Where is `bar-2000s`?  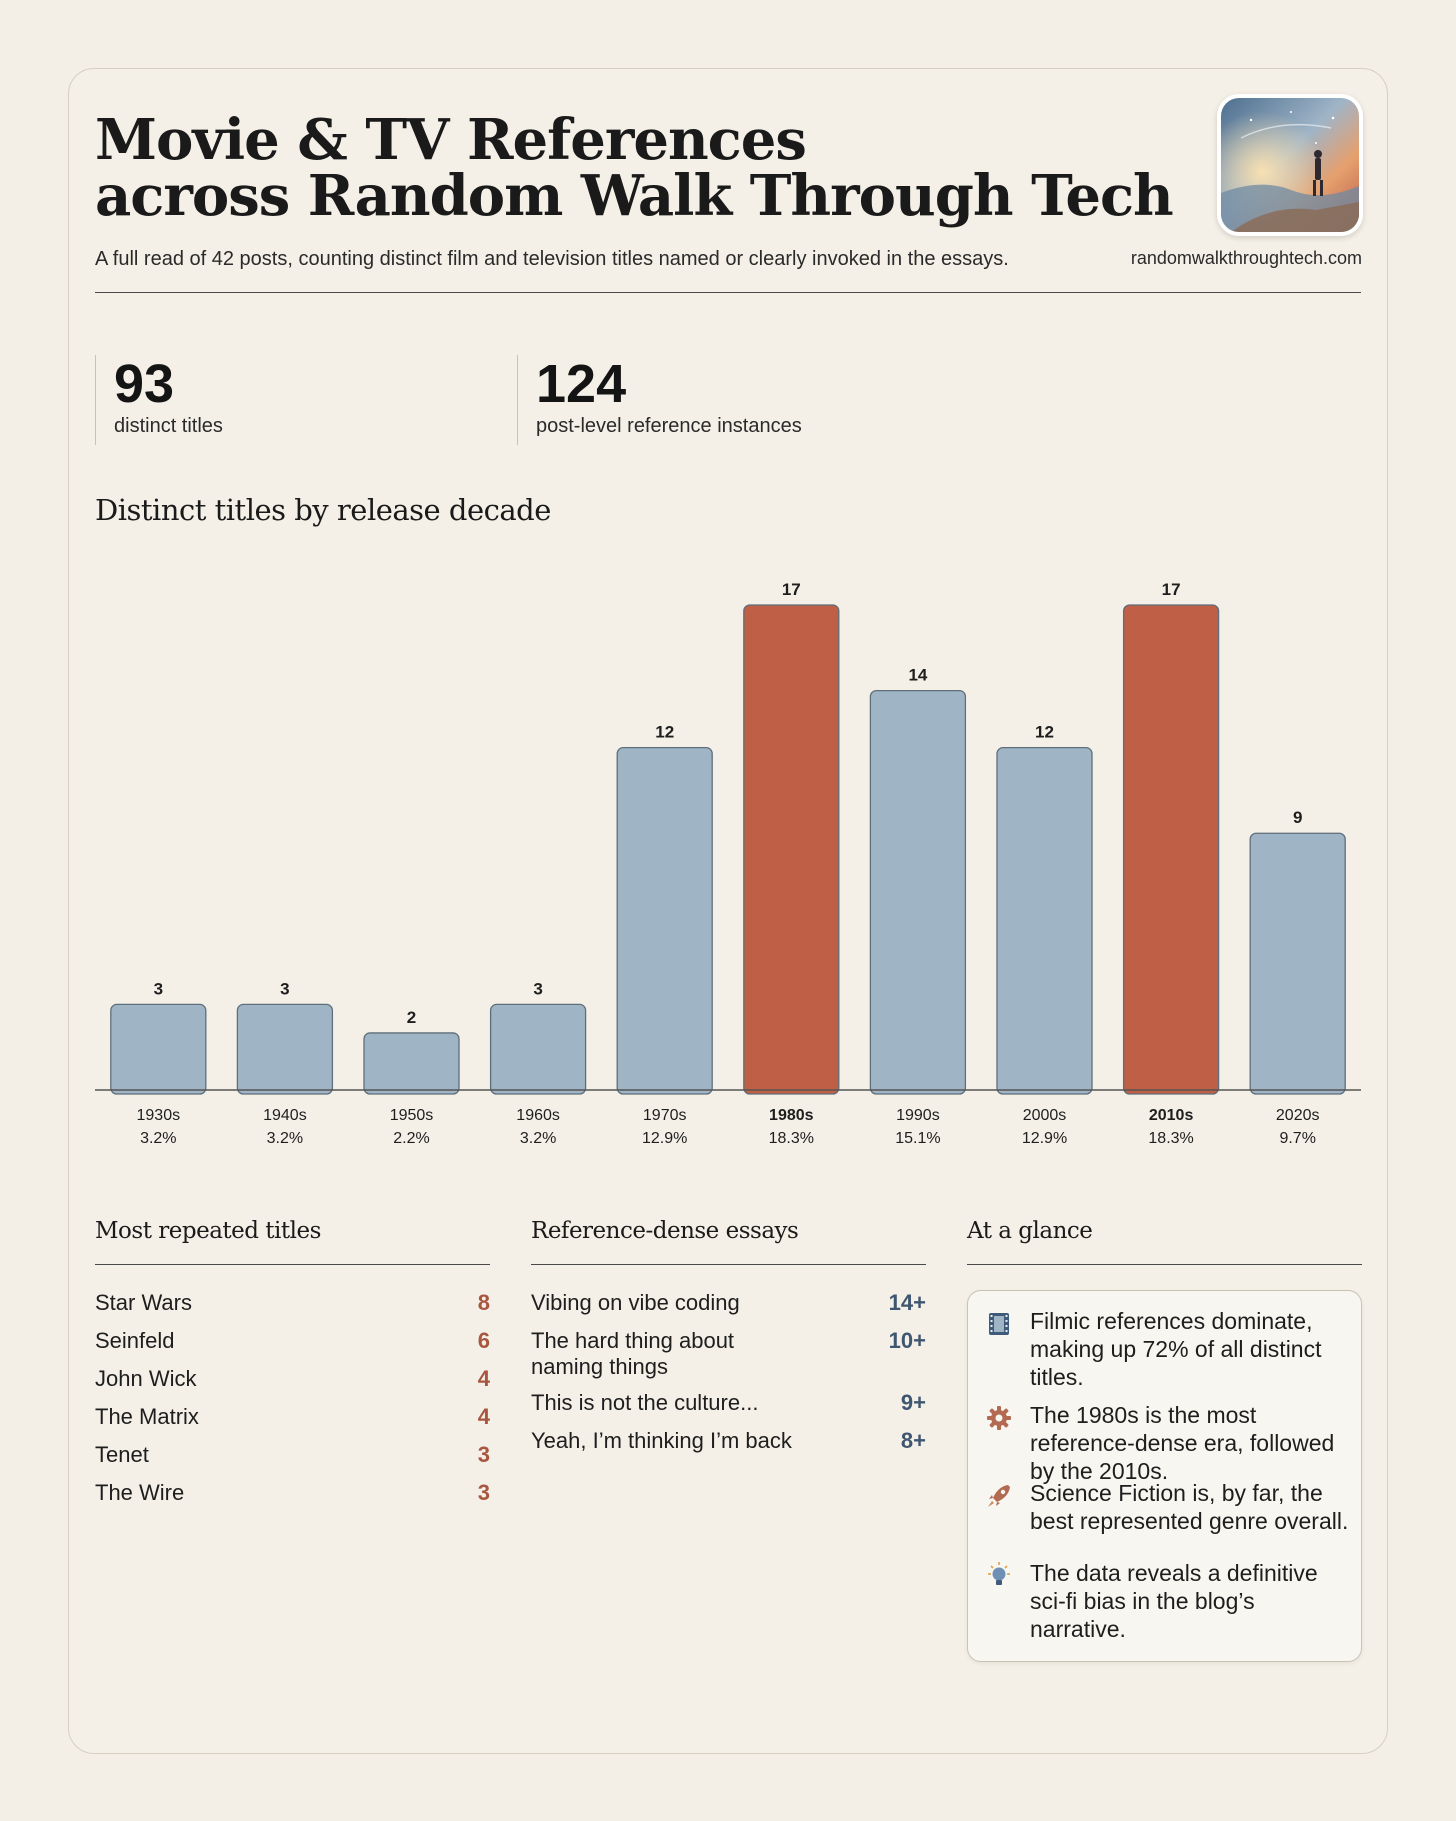
bar-2000s is located at coordinates (1044, 920).